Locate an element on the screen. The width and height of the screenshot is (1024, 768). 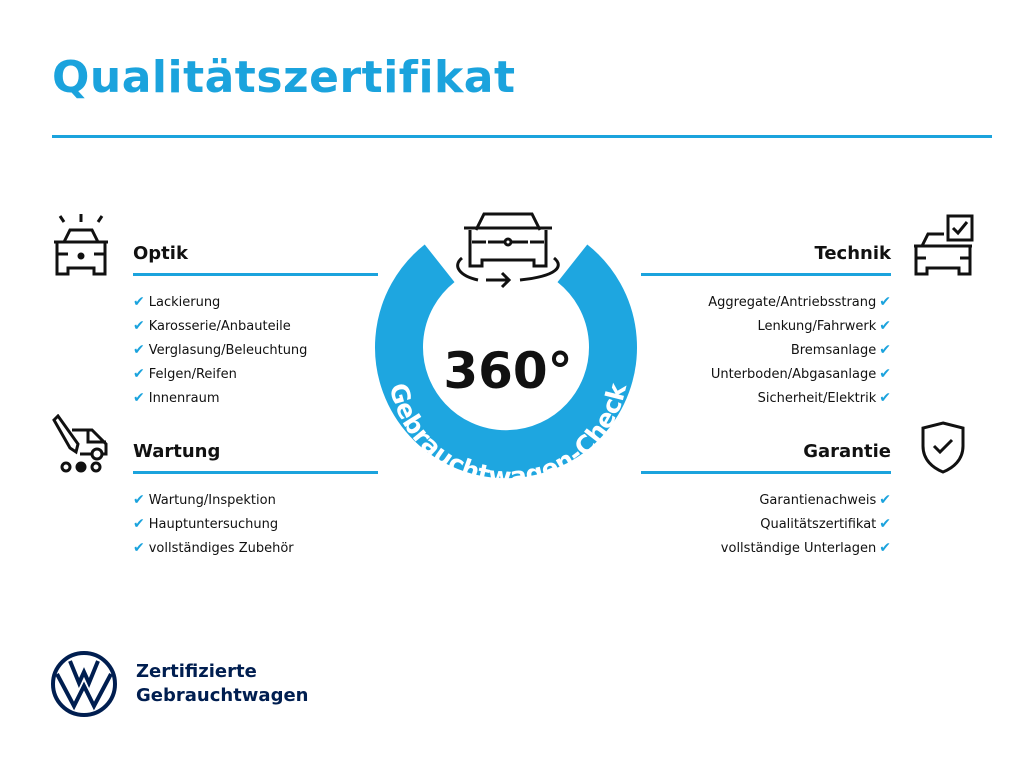
list-item: Unterboden/Abgasanlage ✔ is located at coordinates (800, 374).